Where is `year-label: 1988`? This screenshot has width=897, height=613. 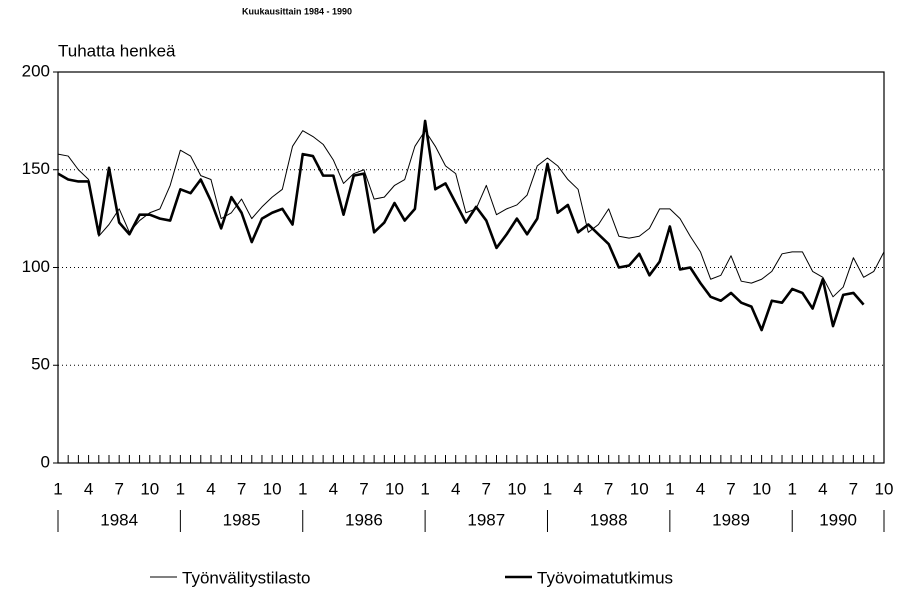 year-label: 1988 is located at coordinates (609, 519).